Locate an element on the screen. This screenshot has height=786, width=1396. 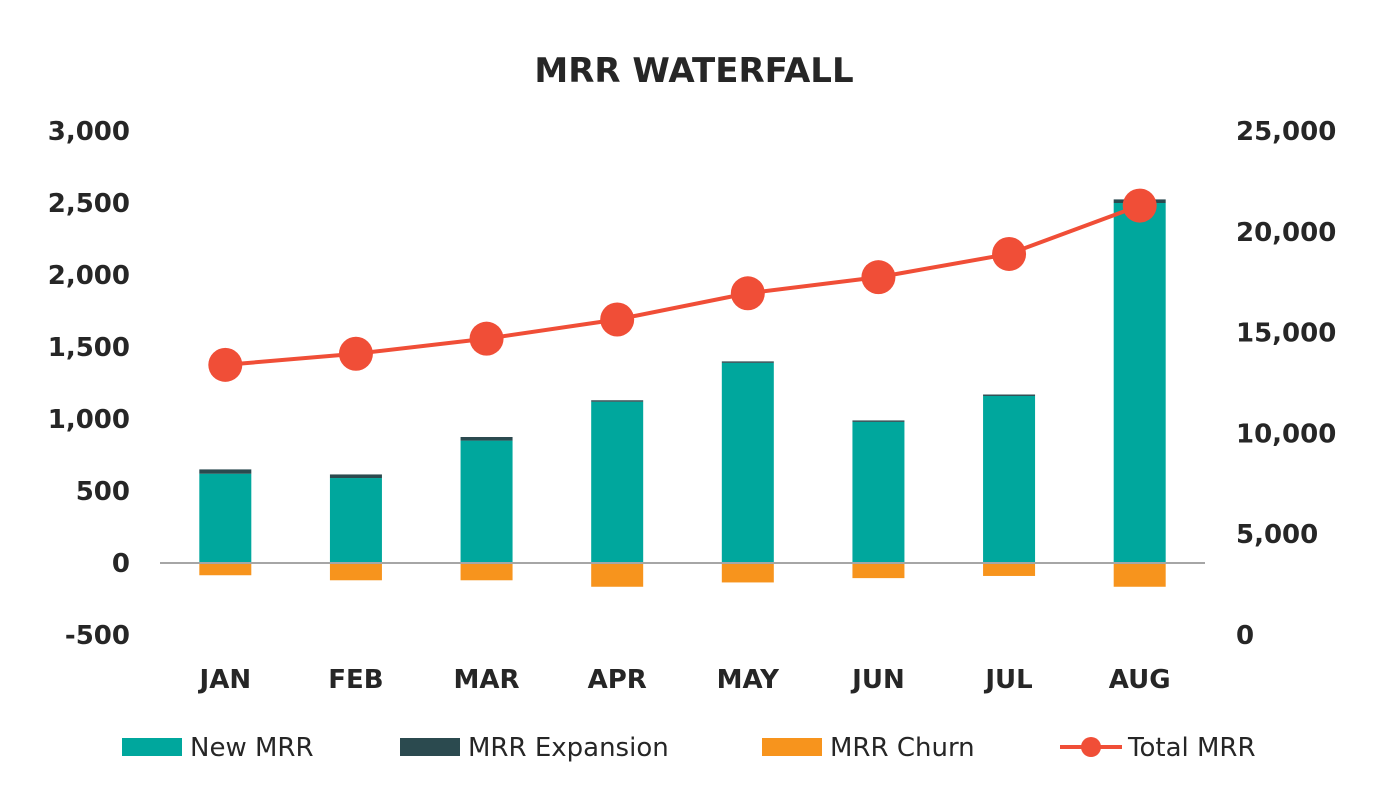
right-tick-label: 25,000 is located at coordinates (1286, 132).